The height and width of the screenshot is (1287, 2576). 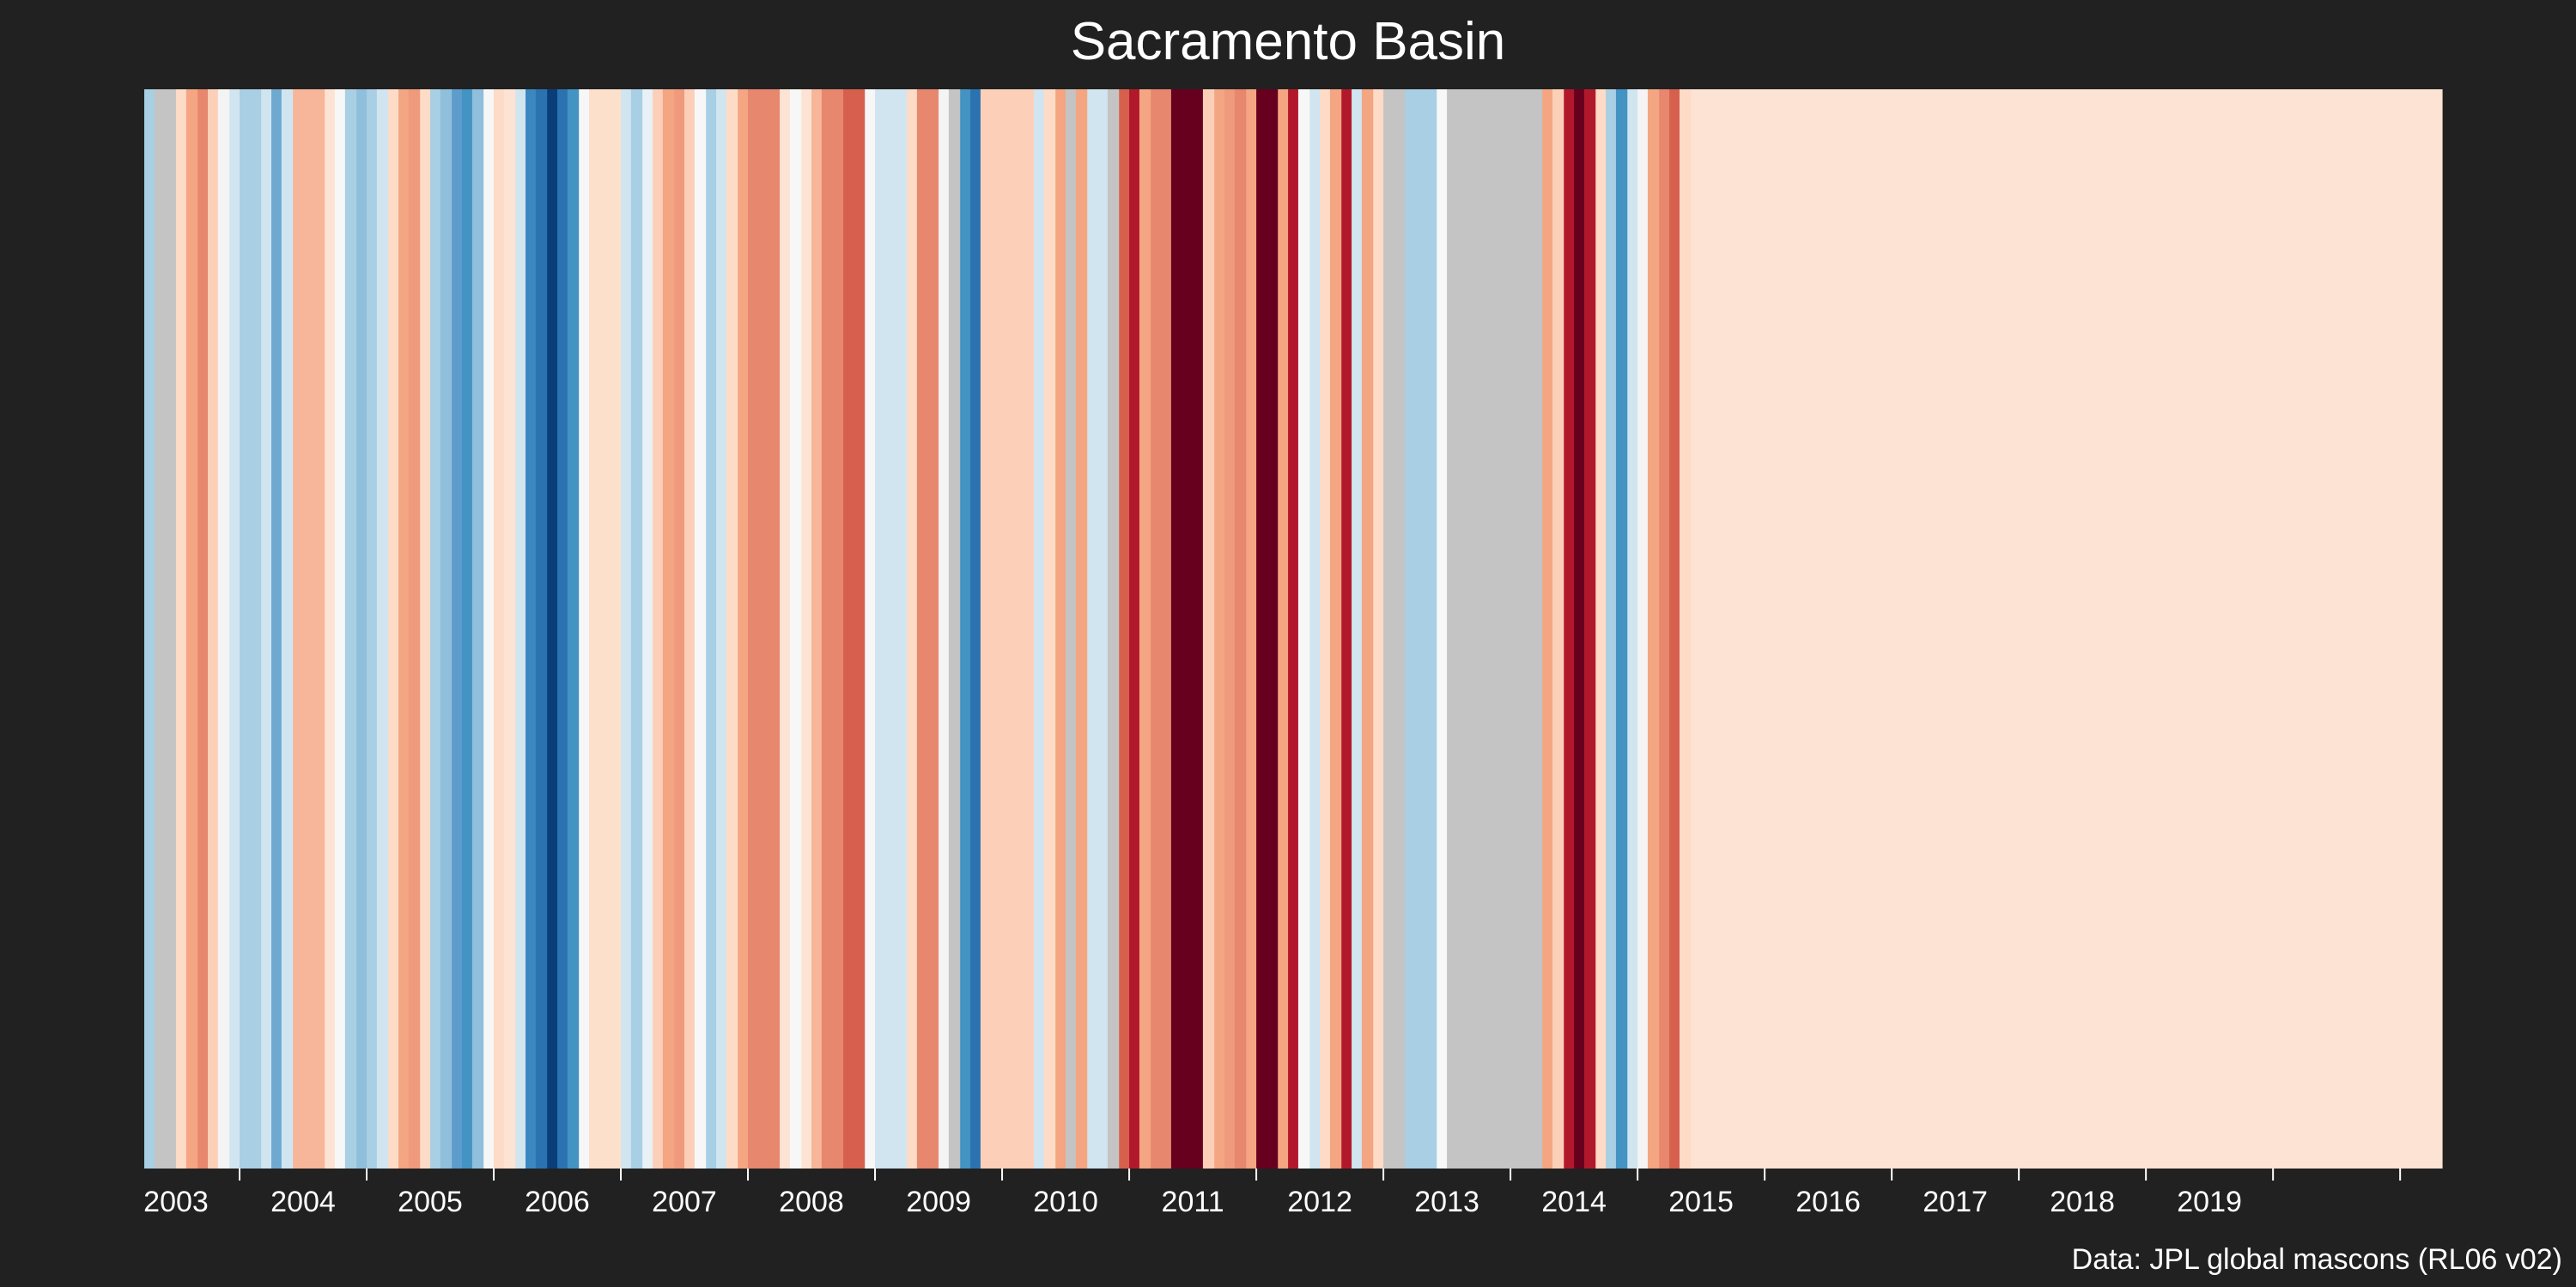 I want to click on x-tick-label: 2008, so click(x=812, y=1202).